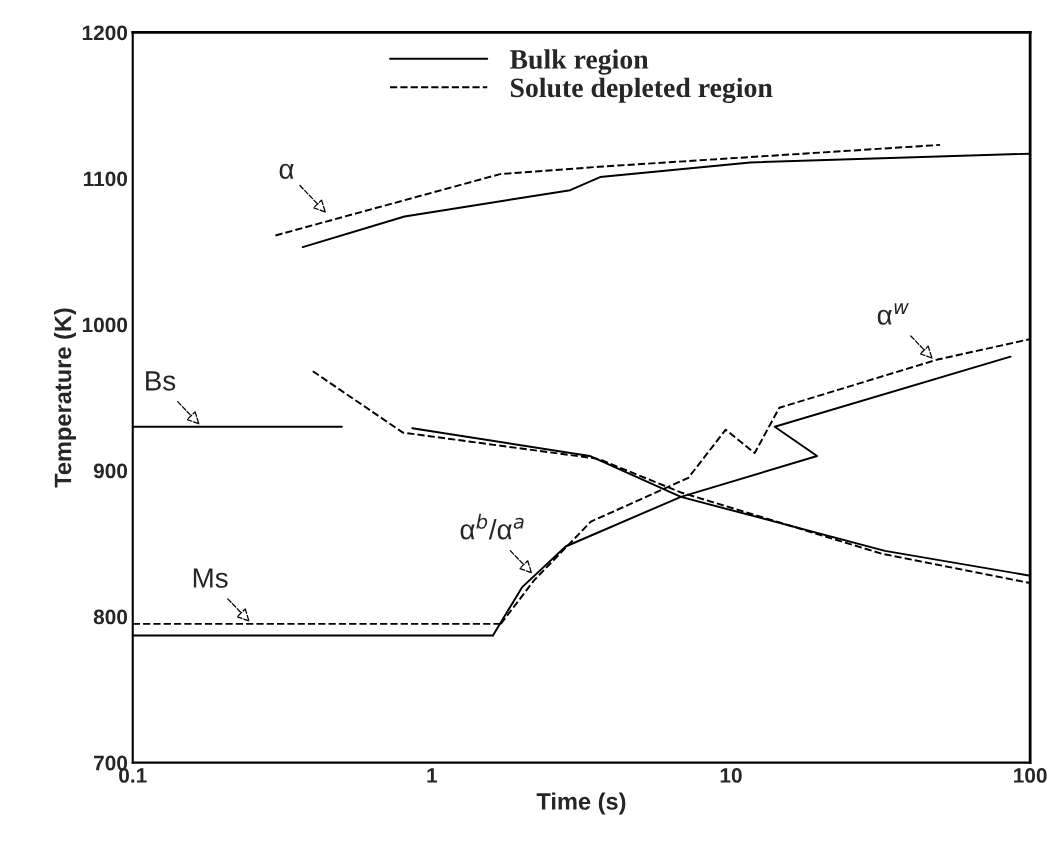 The width and height of the screenshot is (1062, 854). I want to click on annotation: α, so click(286, 171).